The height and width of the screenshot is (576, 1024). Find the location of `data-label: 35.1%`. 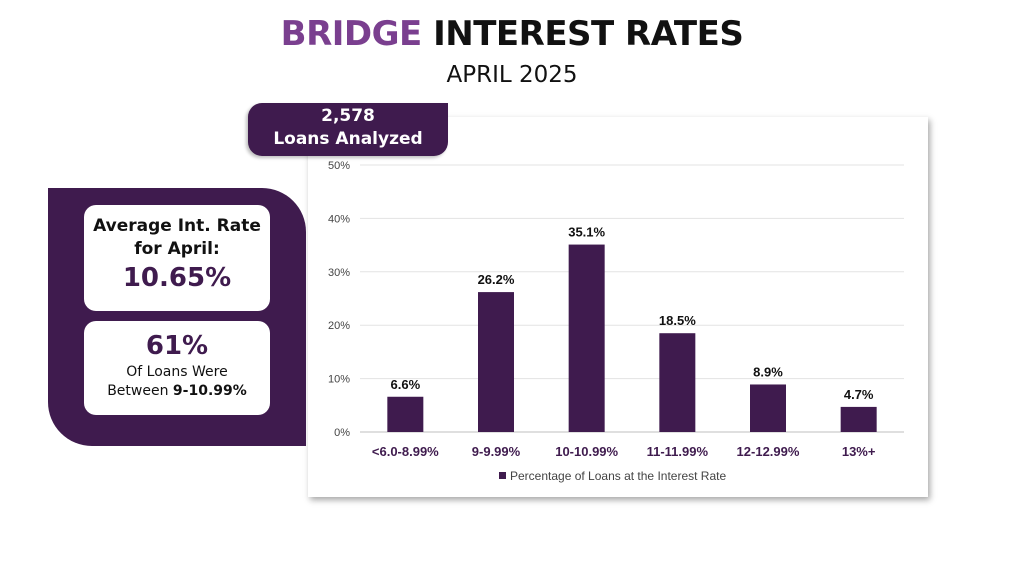

data-label: 35.1% is located at coordinates (586, 232).